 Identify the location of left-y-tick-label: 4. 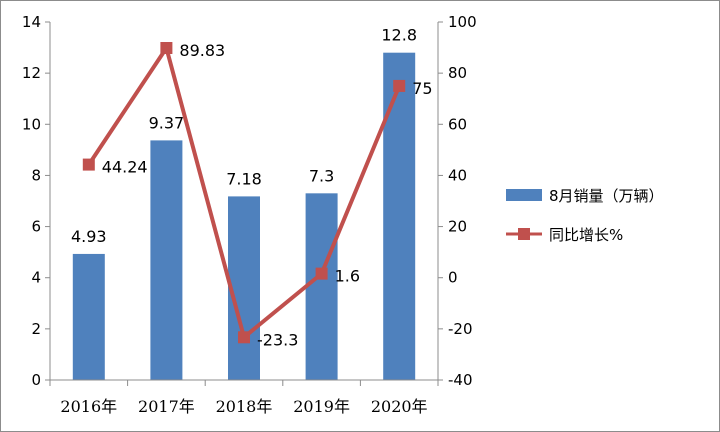
(36, 278).